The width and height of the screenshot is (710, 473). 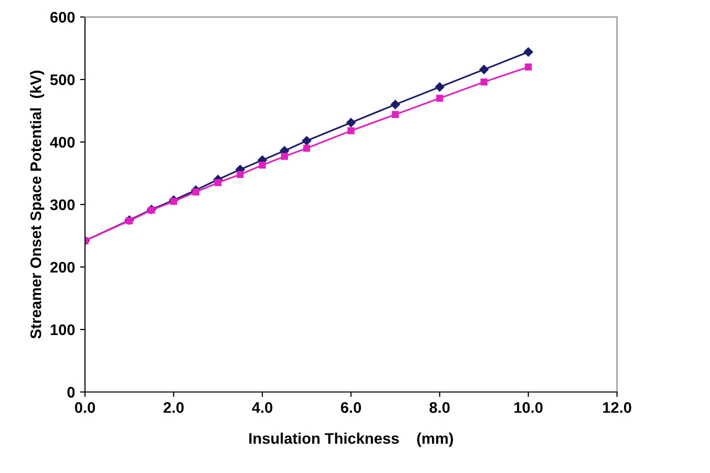 What do you see at coordinates (174, 407) in the screenshot?
I see `x-tick-label: 2.0` at bounding box center [174, 407].